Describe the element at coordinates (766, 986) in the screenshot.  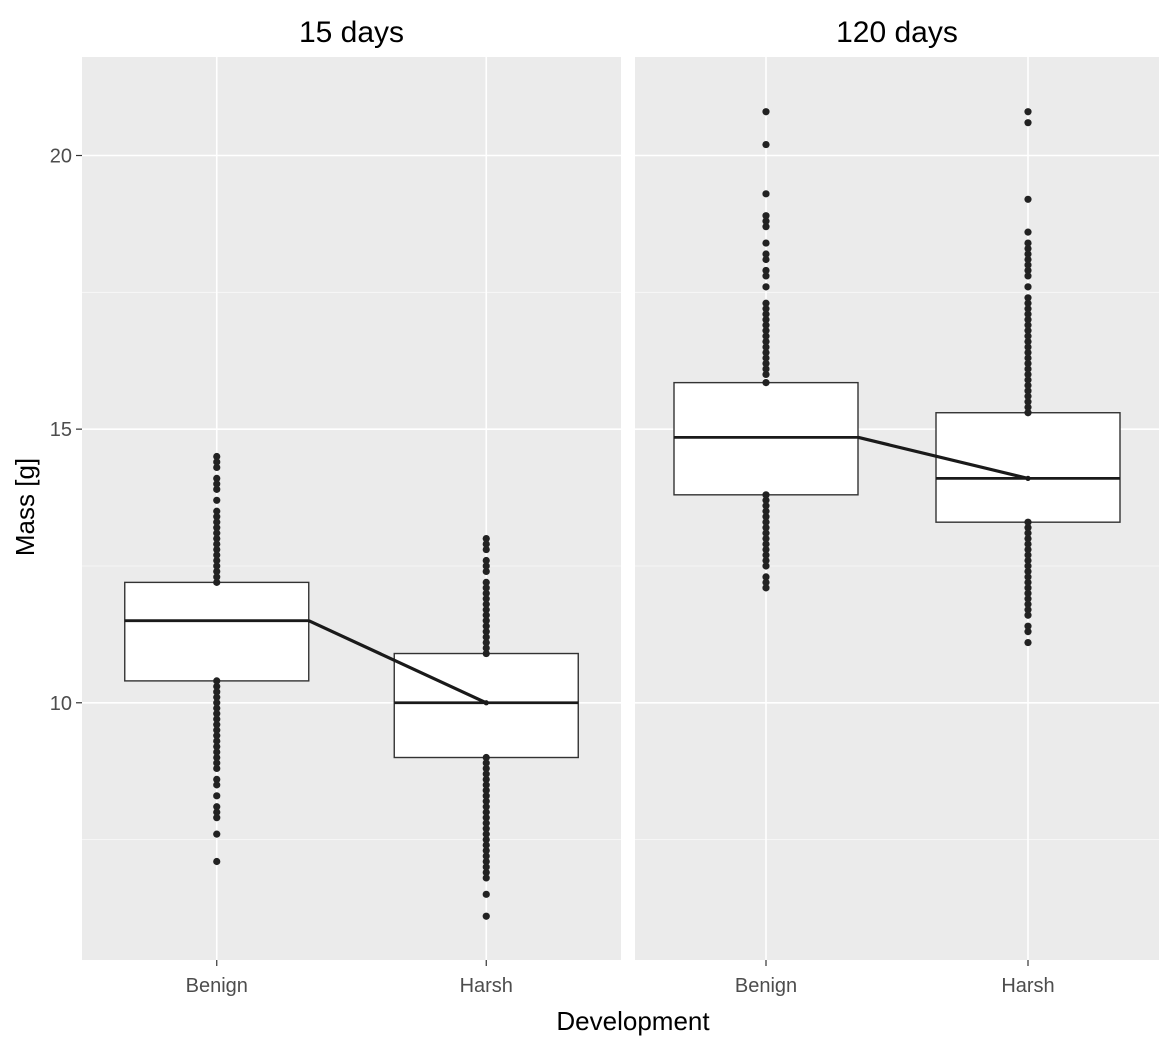
I see `x-tick-label: Benign` at that location.